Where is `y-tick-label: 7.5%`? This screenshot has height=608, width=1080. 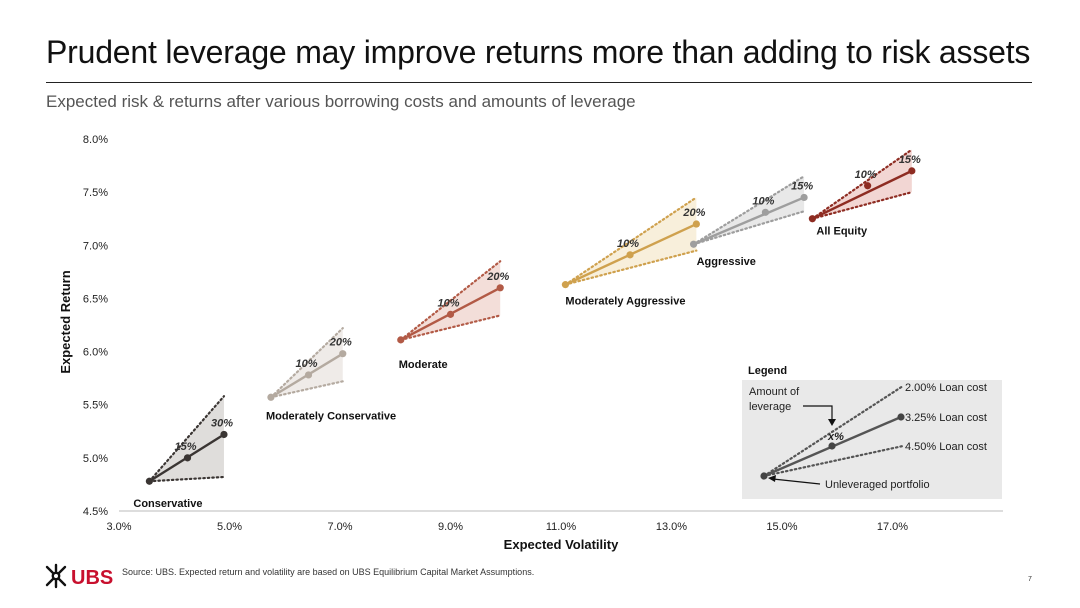 y-tick-label: 7.5% is located at coordinates (95, 193).